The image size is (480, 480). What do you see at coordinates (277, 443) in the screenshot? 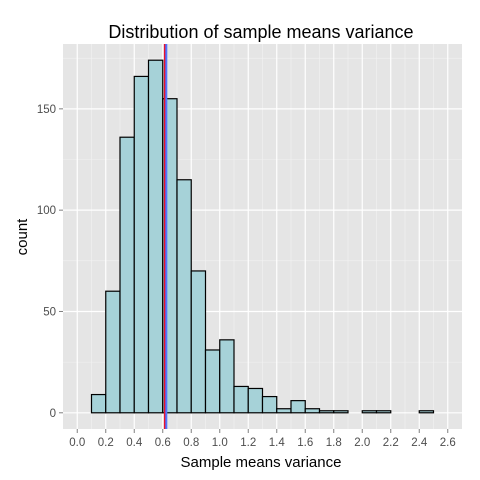
I see `x-tick-label: 1.4` at bounding box center [277, 443].